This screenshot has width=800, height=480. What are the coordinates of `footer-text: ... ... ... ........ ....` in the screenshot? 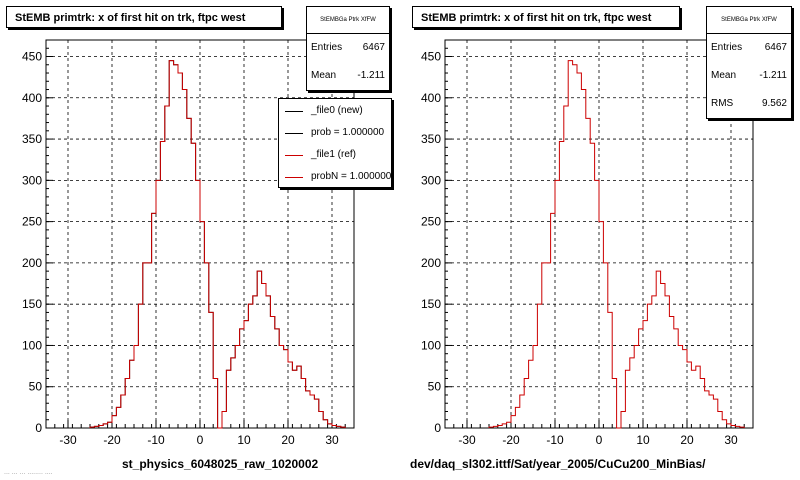 It's located at (28, 472).